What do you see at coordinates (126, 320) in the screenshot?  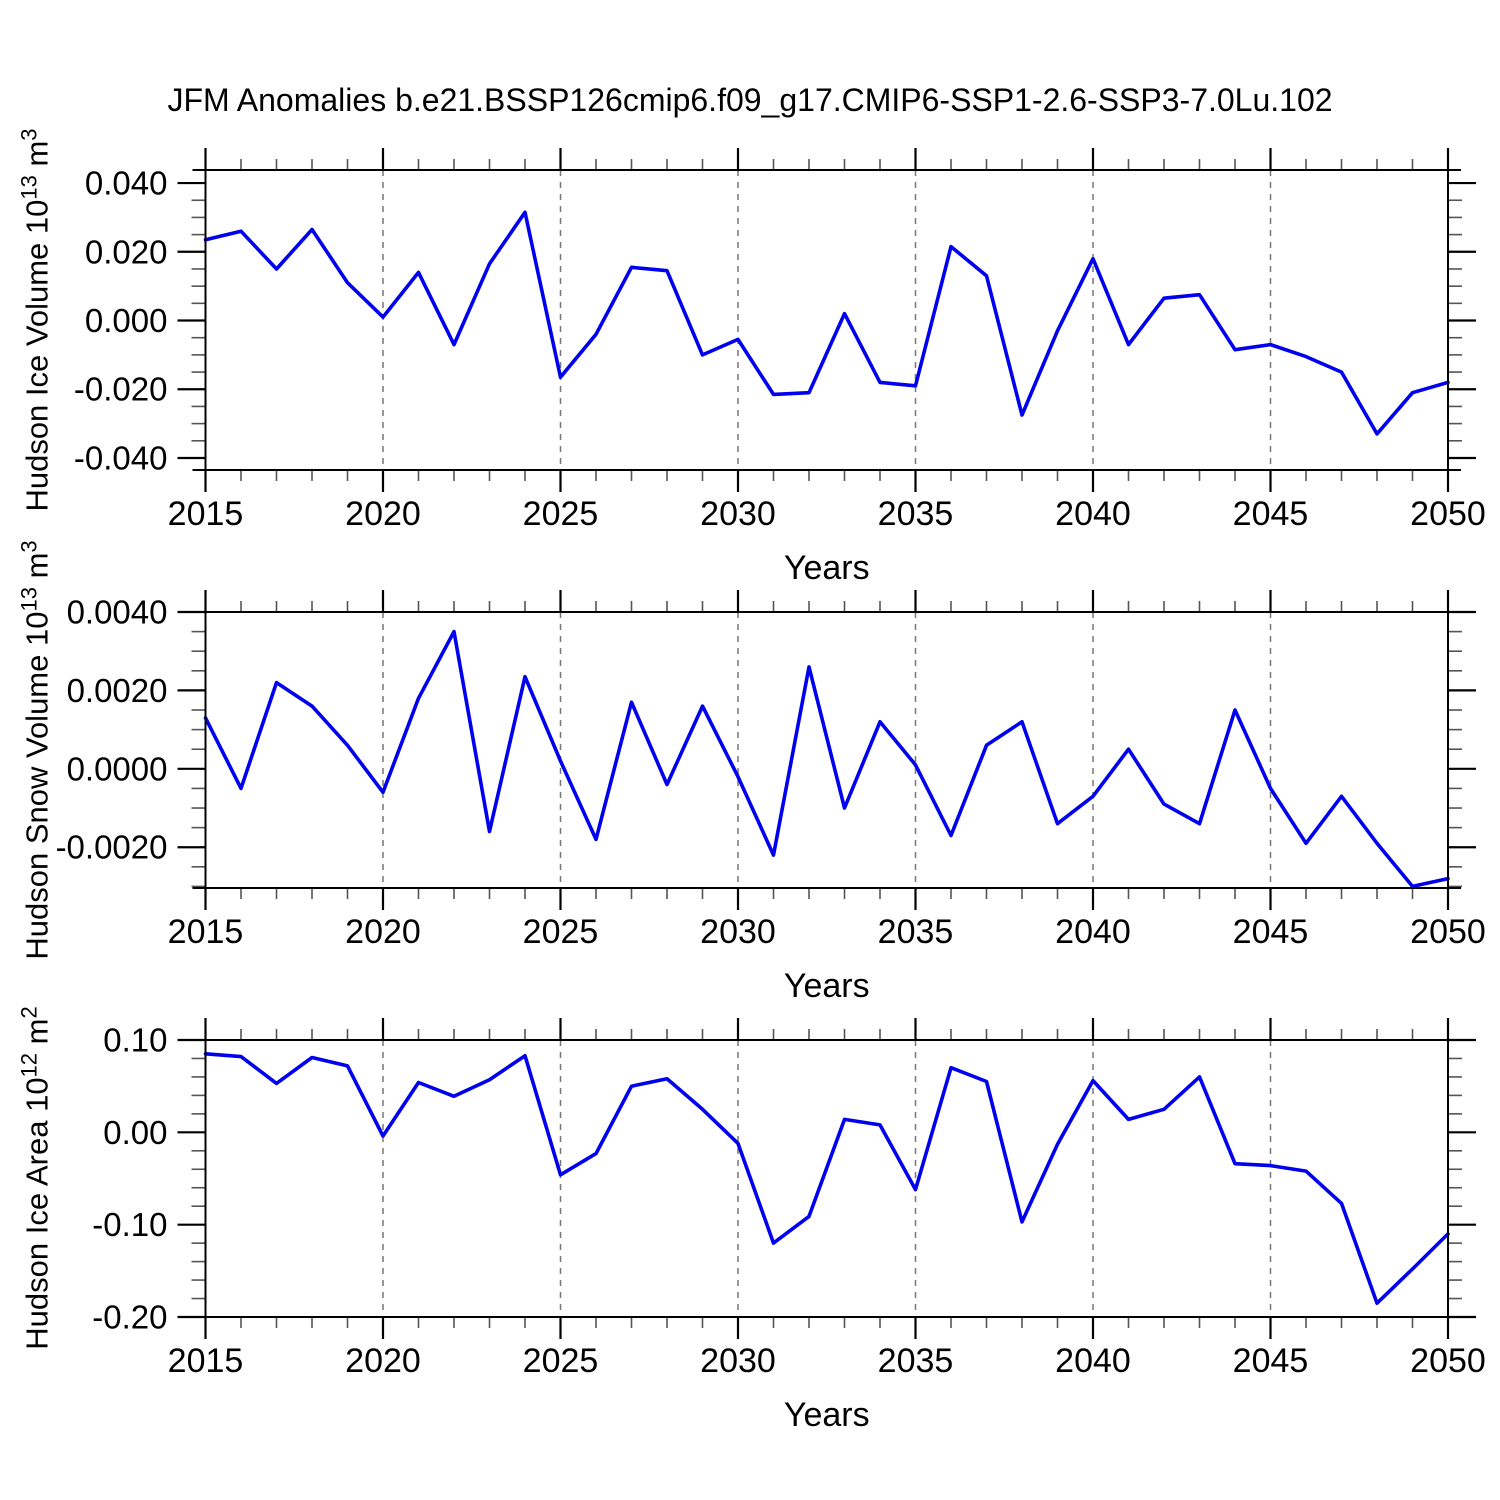 I see `svg-text: 0.000` at bounding box center [126, 320].